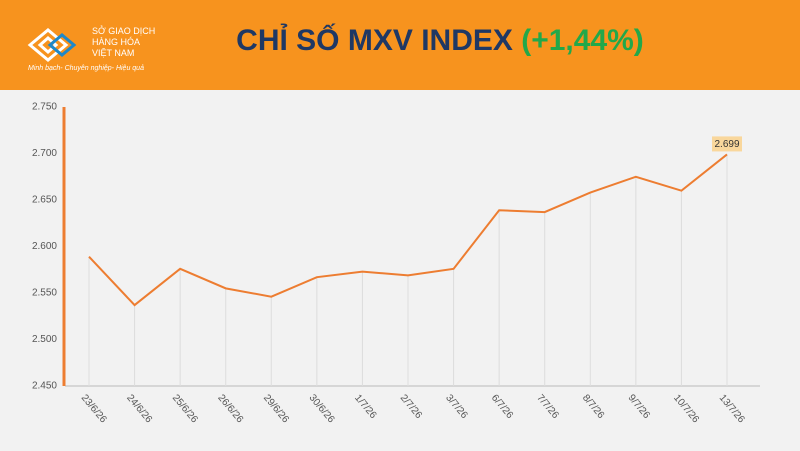 Image resolution: width=800 pixels, height=451 pixels. What do you see at coordinates (116, 42) in the screenshot?
I see `logo-line: HÀNG HÓA` at bounding box center [116, 42].